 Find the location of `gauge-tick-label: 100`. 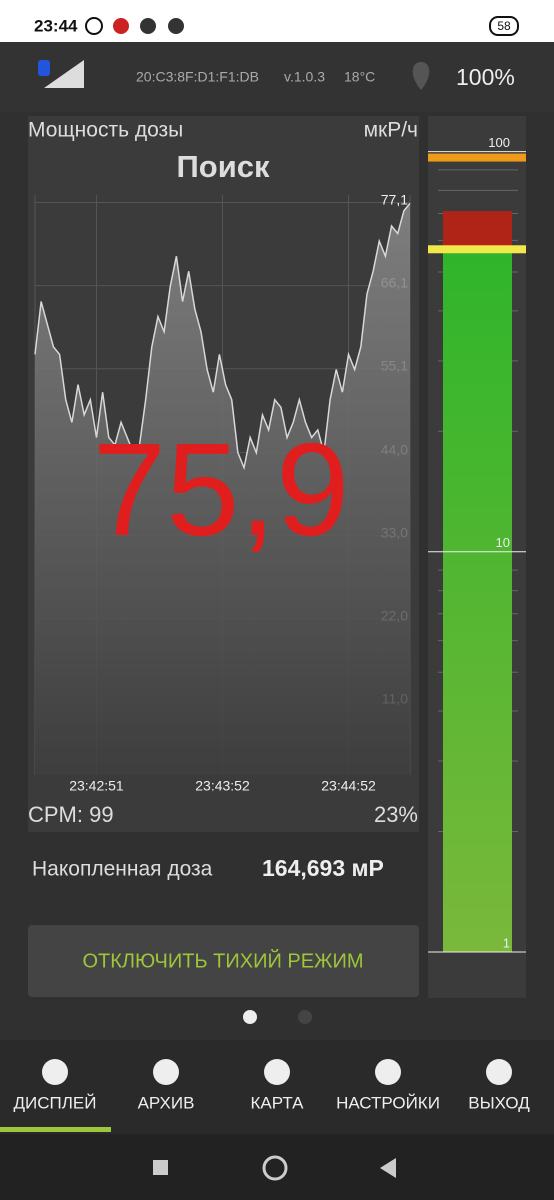

gauge-tick-label: 100 is located at coordinates (499, 142).